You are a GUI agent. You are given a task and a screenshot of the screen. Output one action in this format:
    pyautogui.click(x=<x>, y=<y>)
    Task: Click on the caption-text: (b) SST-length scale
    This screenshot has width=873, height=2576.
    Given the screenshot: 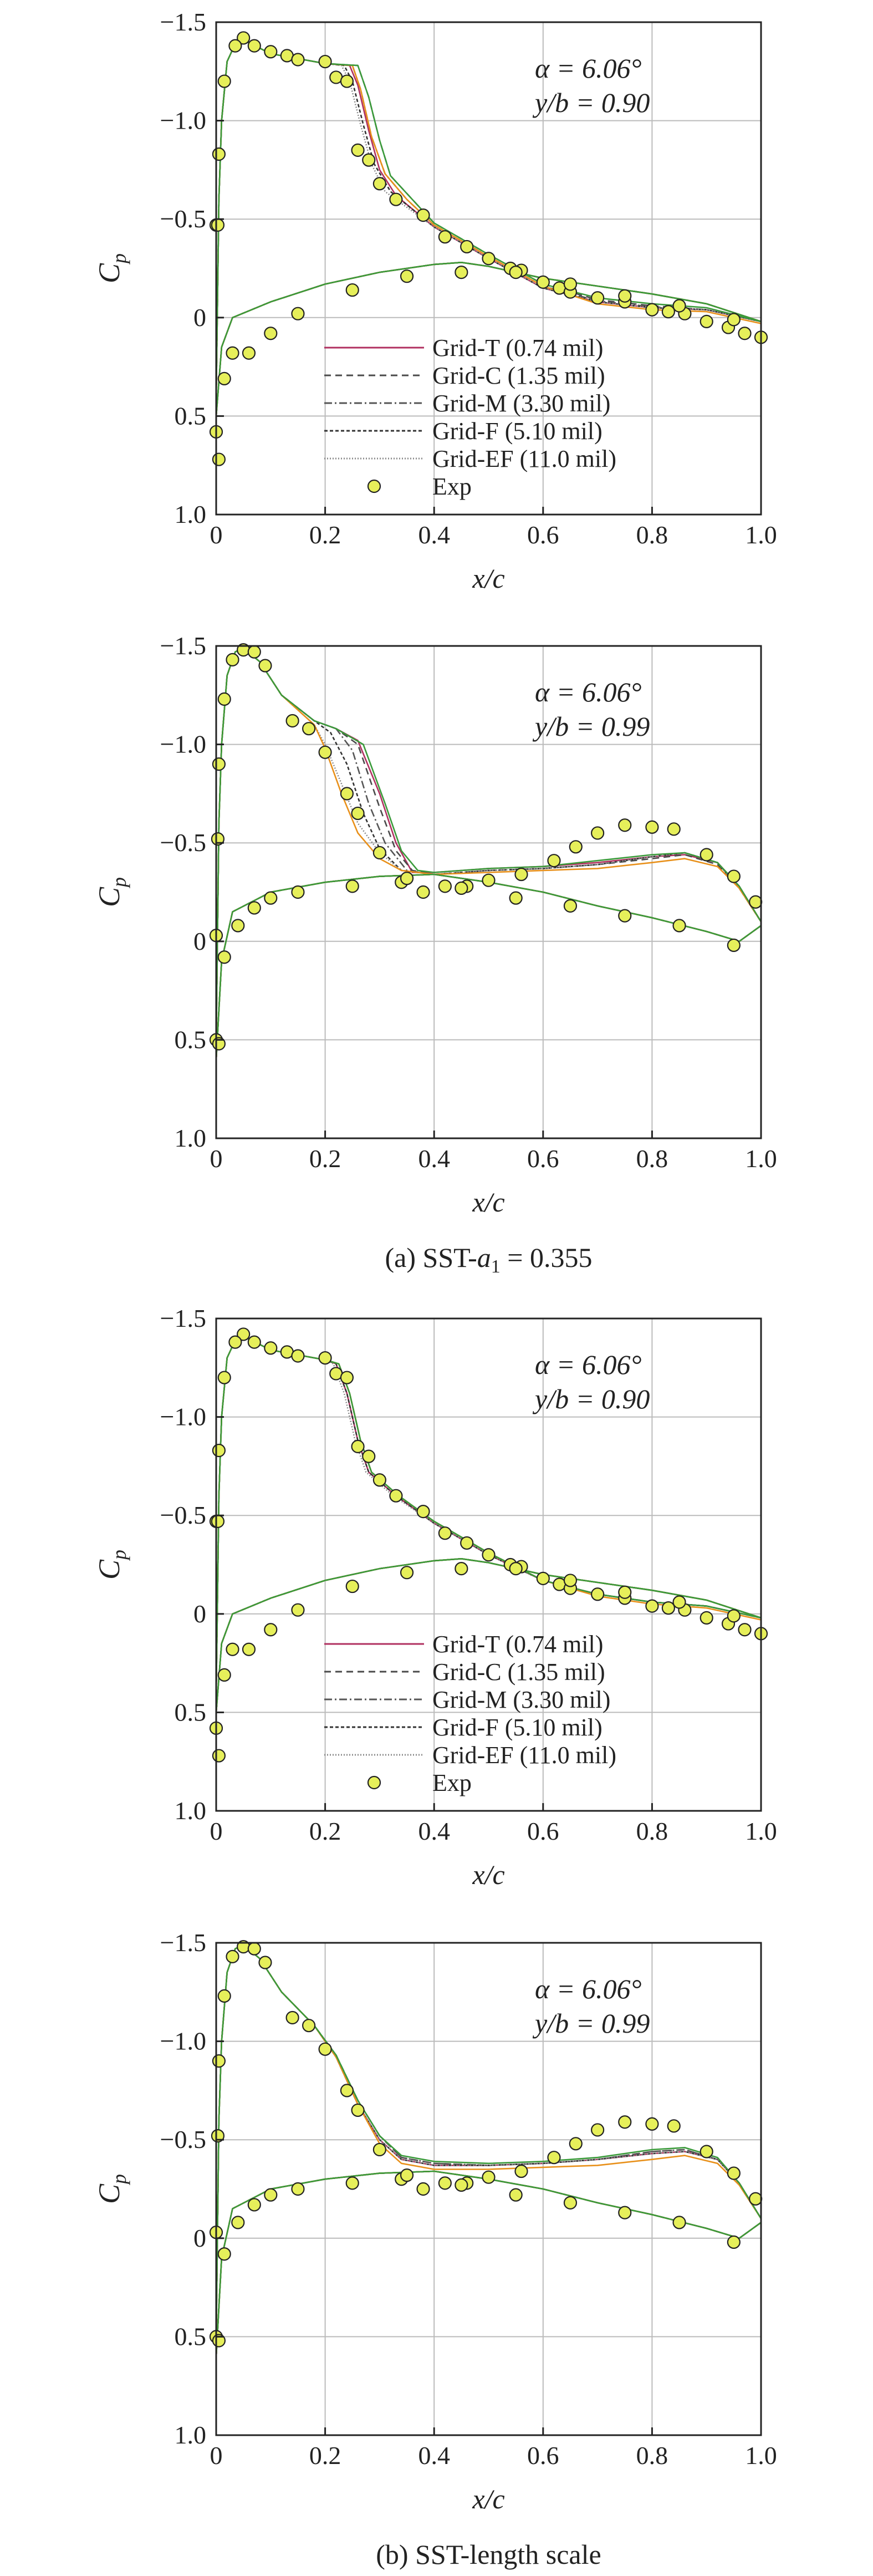 What is the action you would take?
    pyautogui.click(x=488, y=2555)
    